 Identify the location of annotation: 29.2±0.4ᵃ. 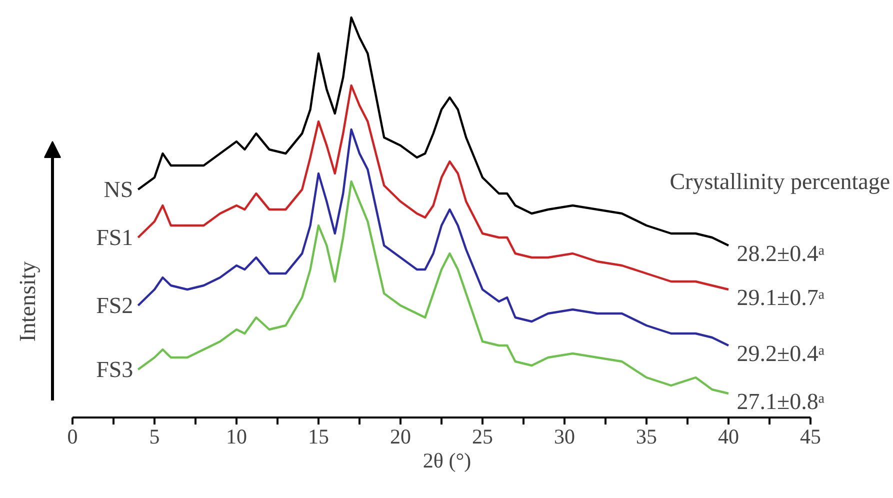
(780, 353).